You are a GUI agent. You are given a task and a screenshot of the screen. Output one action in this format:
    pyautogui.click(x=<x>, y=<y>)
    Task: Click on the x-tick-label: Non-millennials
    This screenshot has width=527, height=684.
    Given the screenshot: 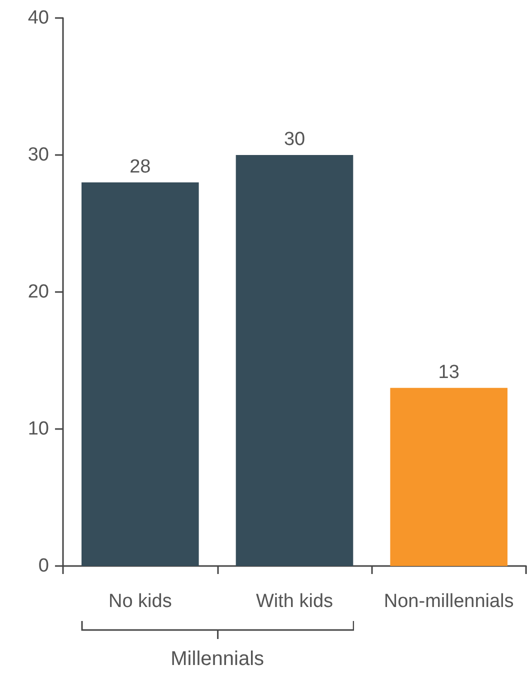 What is the action you would take?
    pyautogui.click(x=449, y=601)
    